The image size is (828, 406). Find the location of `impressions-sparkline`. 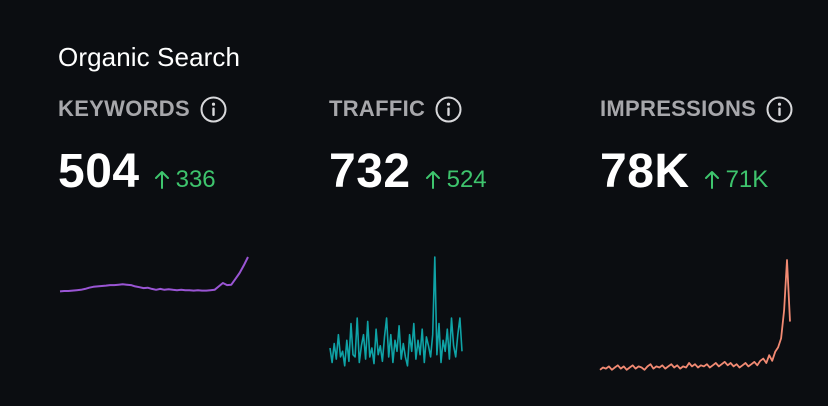

impressions-sparkline is located at coordinates (695, 315).